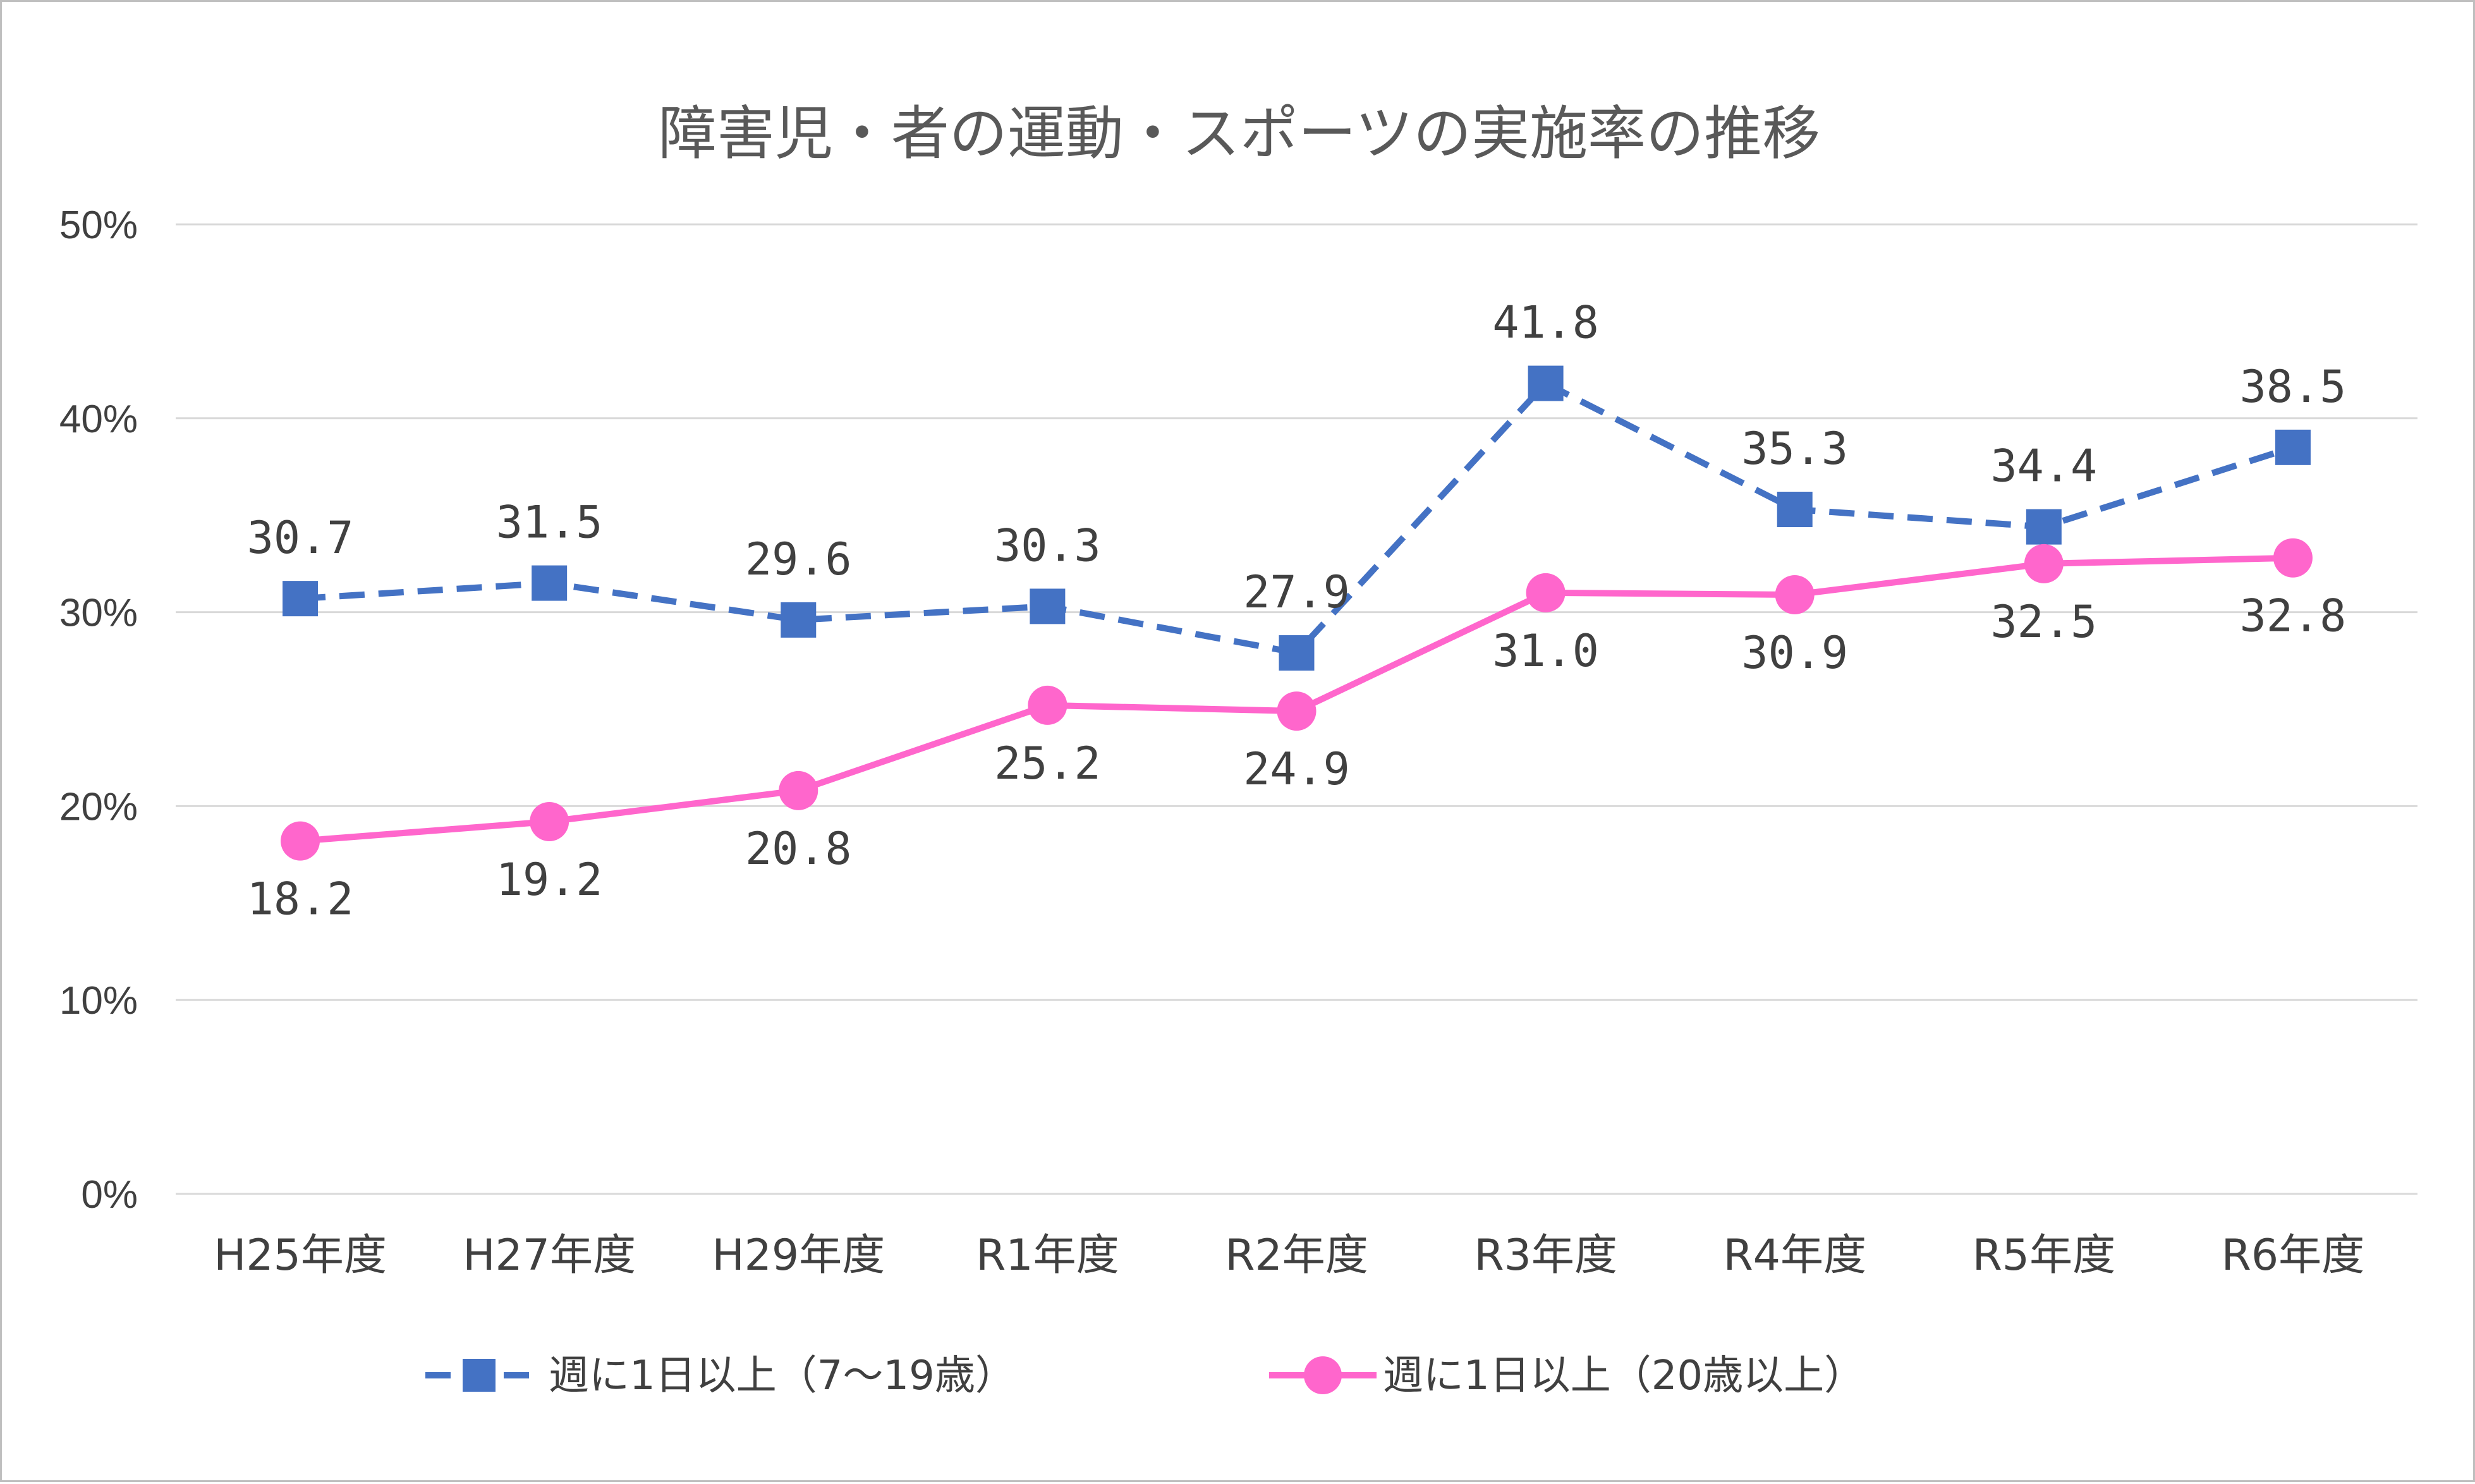 Image resolution: width=2475 pixels, height=1484 pixels. I want to click on legend-item-adult: 週に1日以上（20歳以上）, so click(1566, 1376).